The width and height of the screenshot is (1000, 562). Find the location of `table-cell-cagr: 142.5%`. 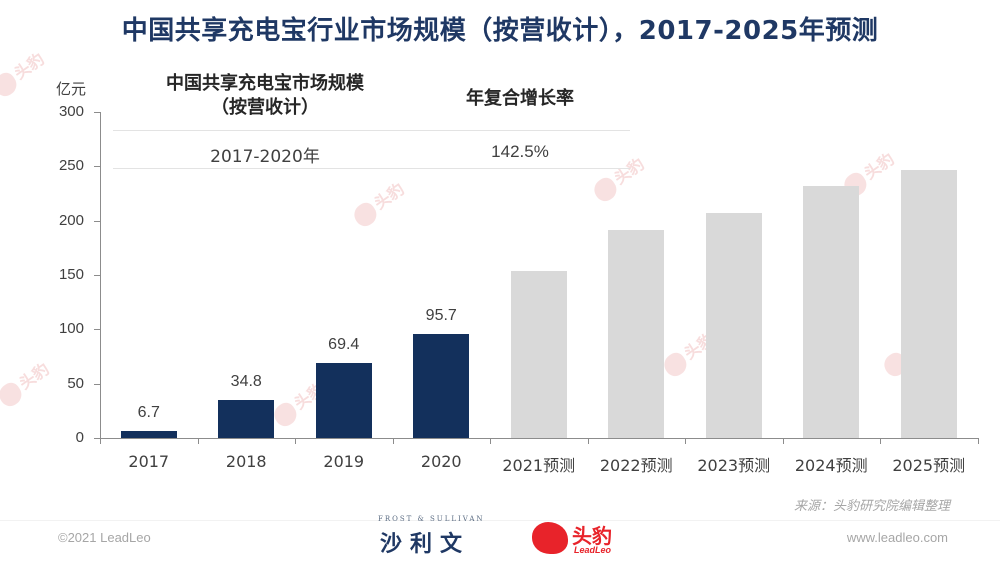

table-cell-cagr: 142.5% is located at coordinates (520, 151).